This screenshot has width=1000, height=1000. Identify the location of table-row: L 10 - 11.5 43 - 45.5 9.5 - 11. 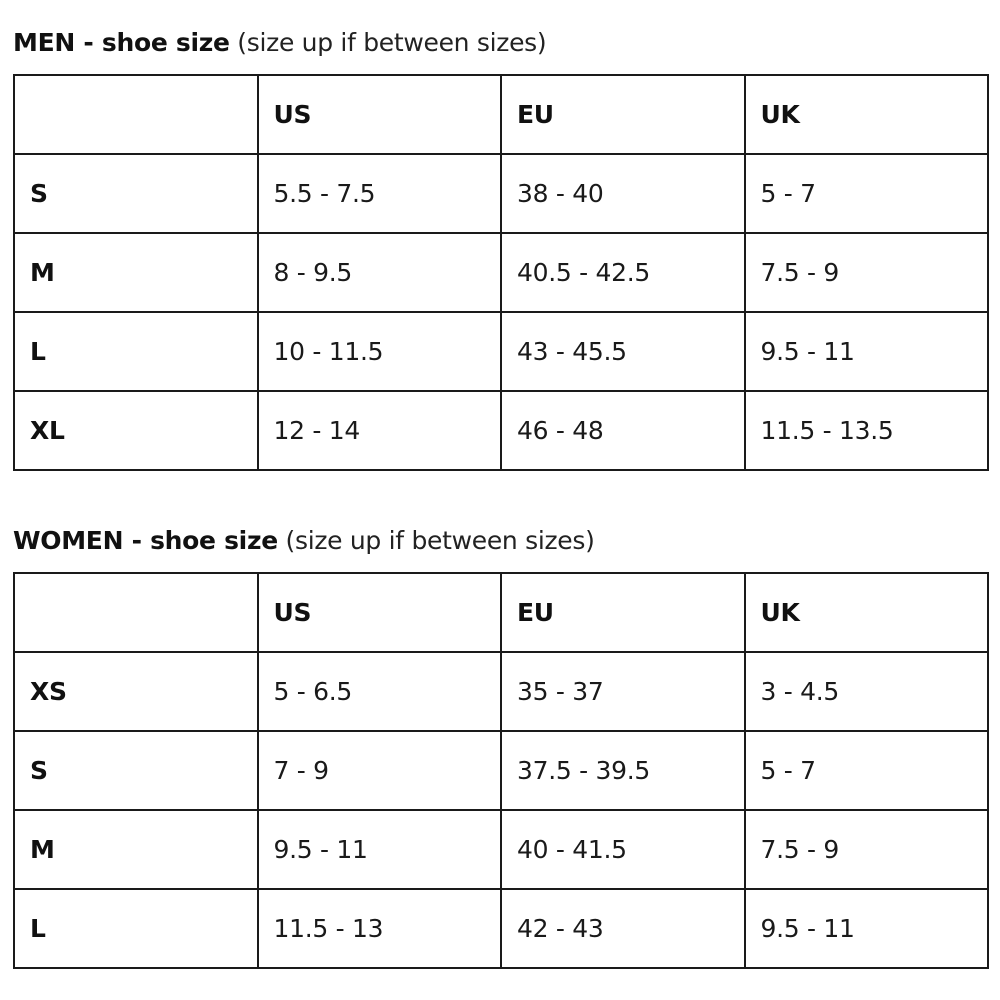
(501, 351).